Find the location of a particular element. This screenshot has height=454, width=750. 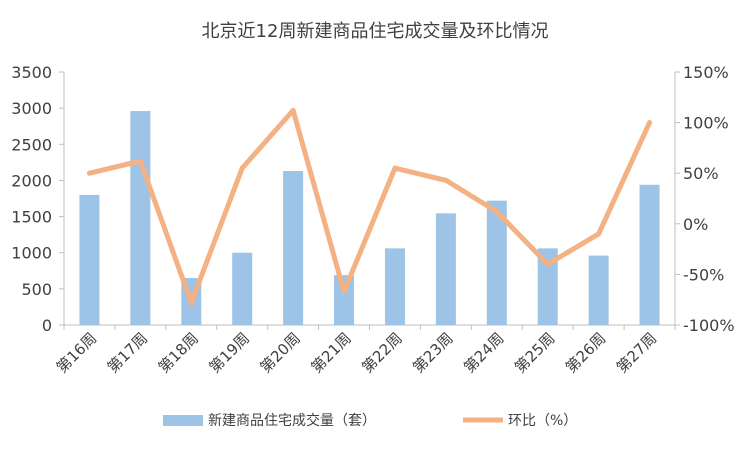

x-tick-label: 第27周 is located at coordinates (636, 352).